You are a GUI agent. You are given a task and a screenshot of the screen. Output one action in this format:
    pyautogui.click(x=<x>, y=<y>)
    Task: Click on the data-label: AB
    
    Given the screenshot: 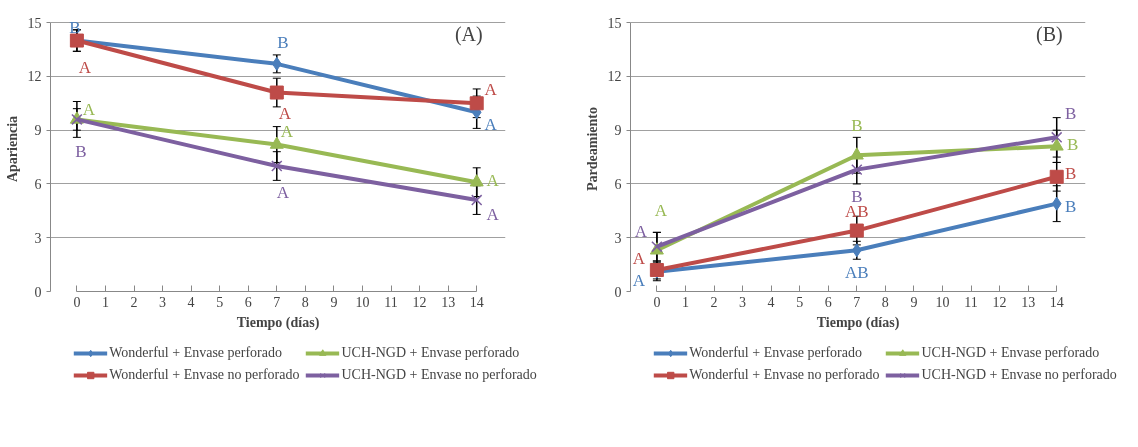 What is the action you would take?
    pyautogui.click(x=856, y=273)
    